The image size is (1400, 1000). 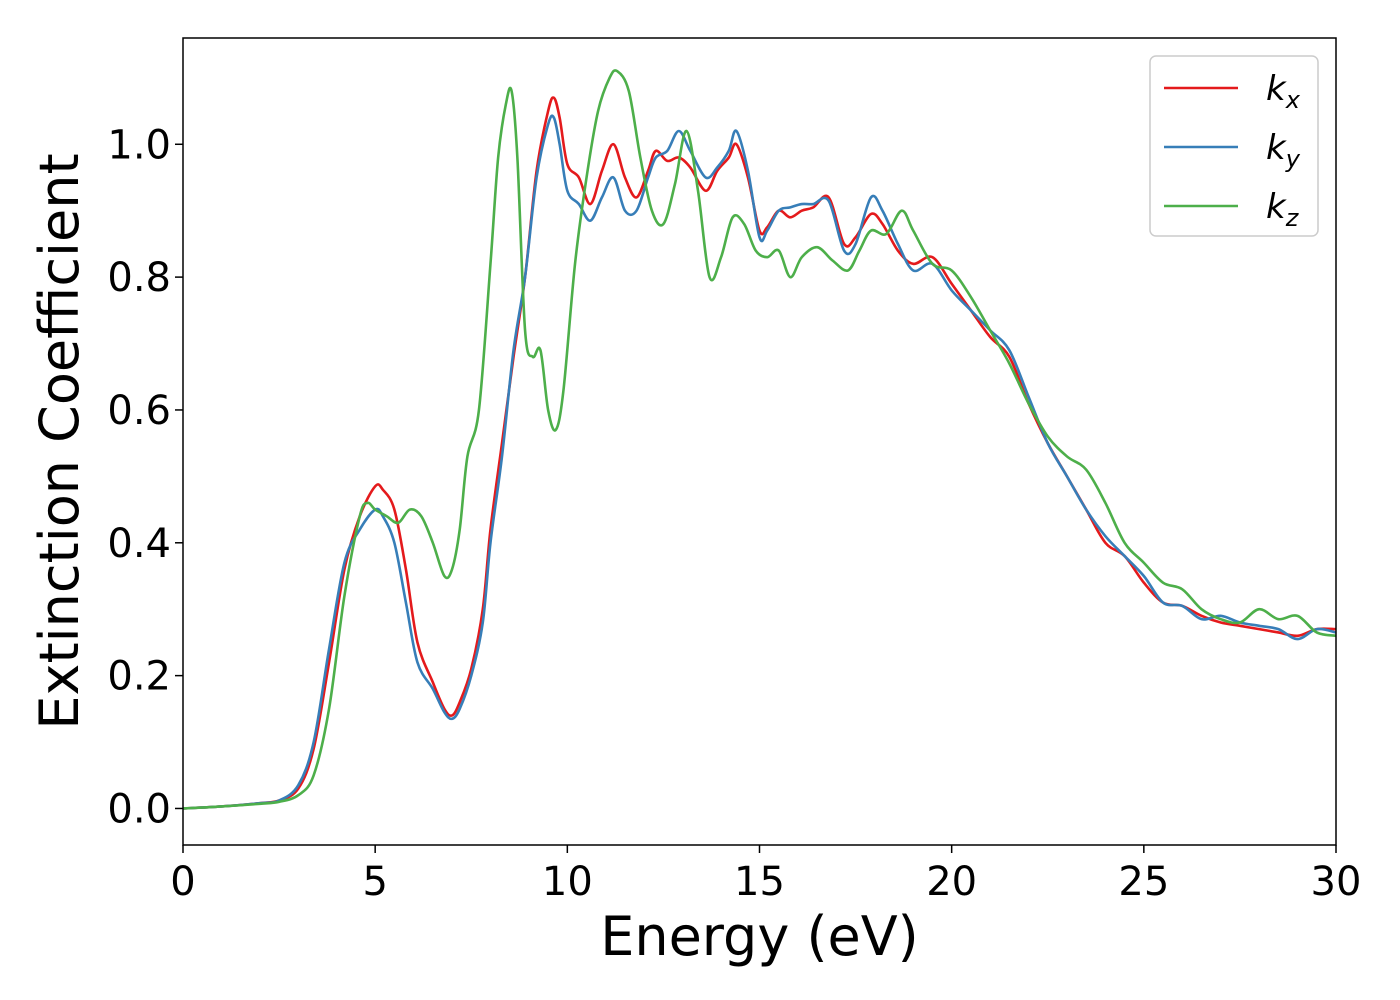 What do you see at coordinates (139, 544) in the screenshot?
I see `y-tick-label: 0.4` at bounding box center [139, 544].